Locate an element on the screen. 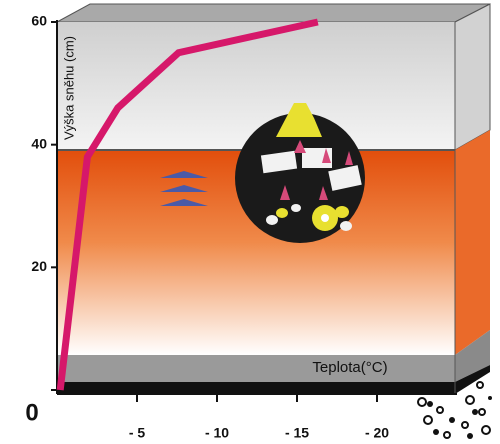 The image size is (500, 444). x-axis-label: Teplota(°C) is located at coordinates (349, 367).